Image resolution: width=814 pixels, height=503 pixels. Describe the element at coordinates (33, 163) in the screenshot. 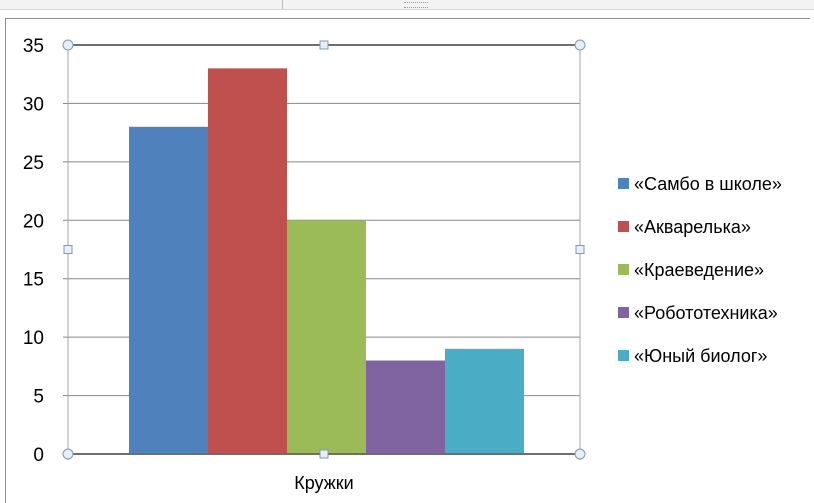

I see `y-tick-label: 25` at that location.